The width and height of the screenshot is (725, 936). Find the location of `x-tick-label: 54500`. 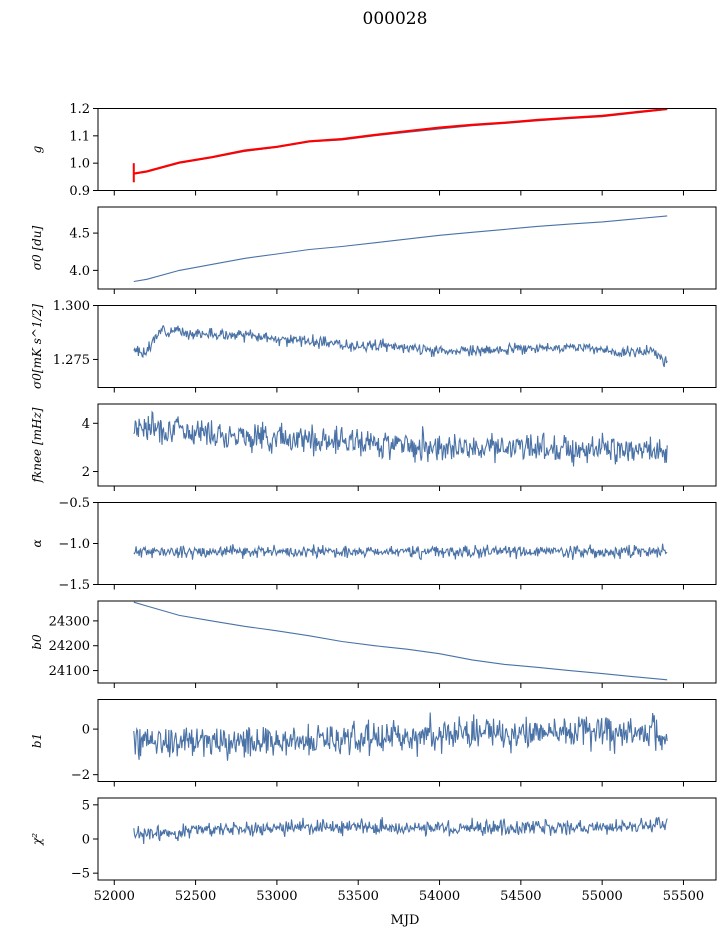

x-tick-label: 54500 is located at coordinates (520, 896).